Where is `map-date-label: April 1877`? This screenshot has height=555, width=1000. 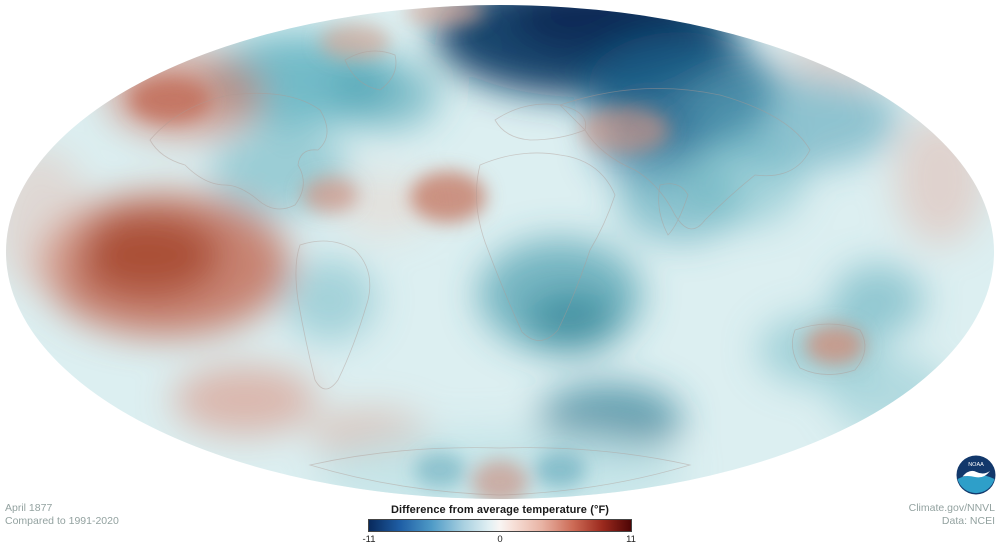 map-date-label: April 1877 is located at coordinates (29, 508).